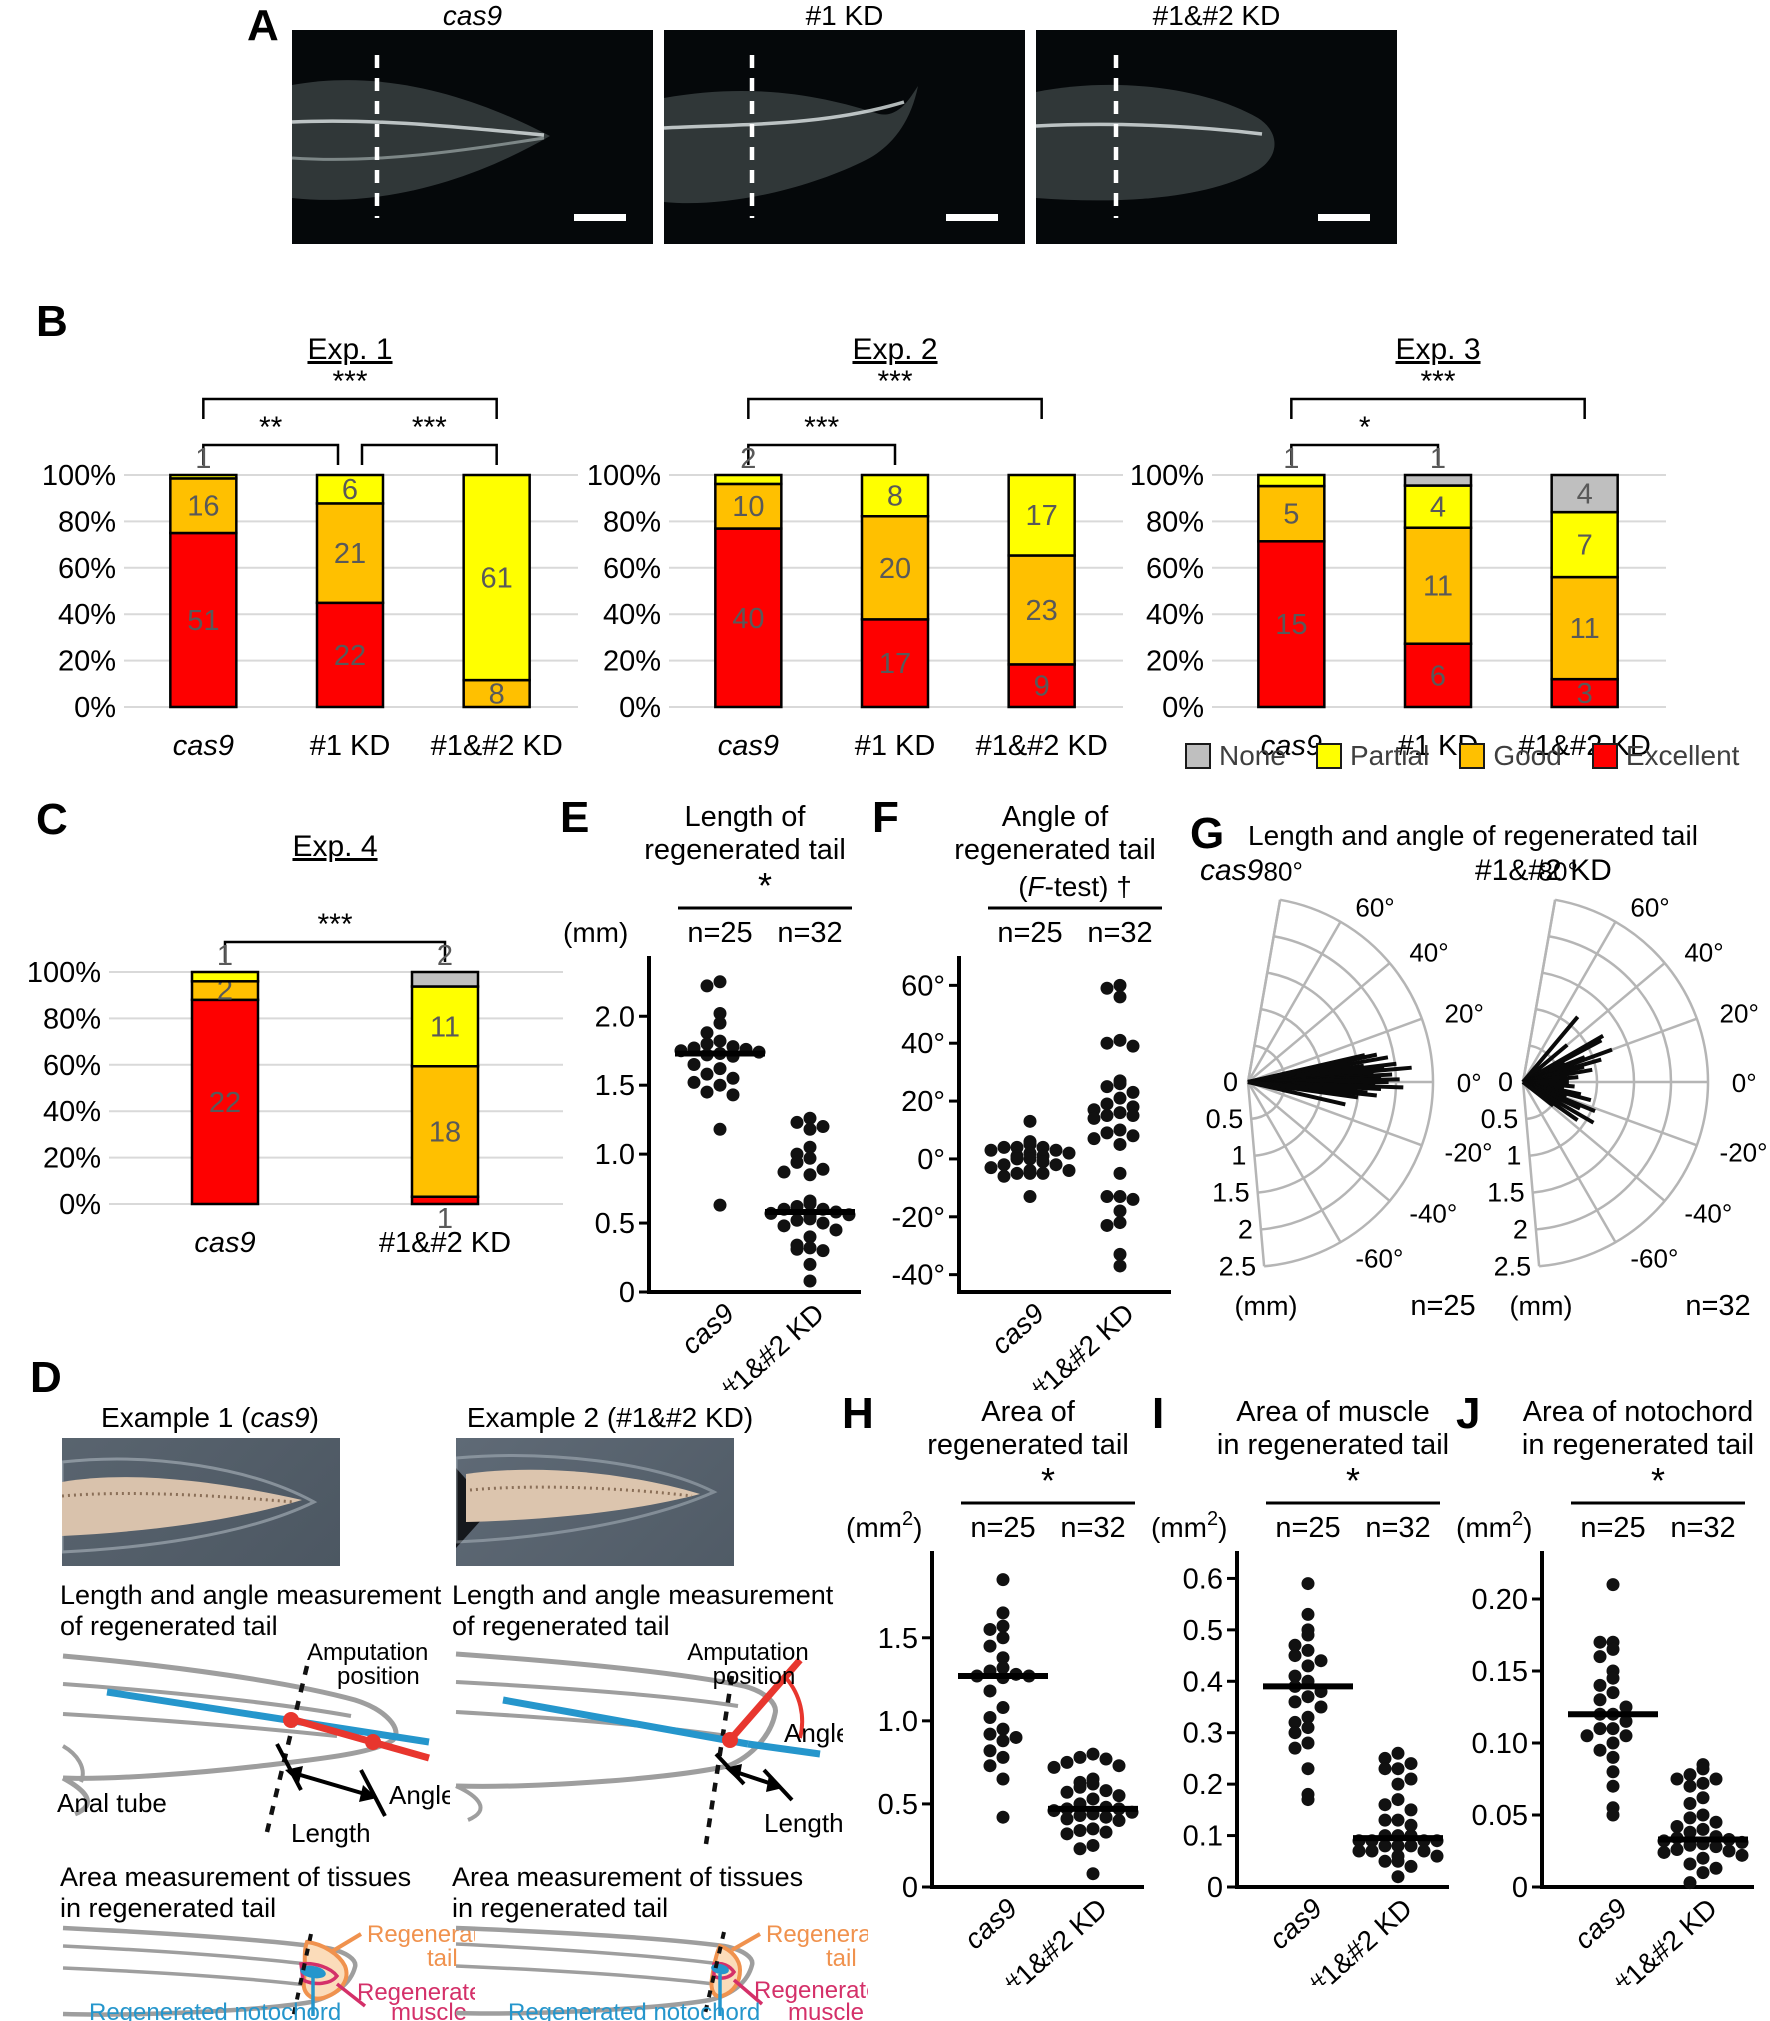 The image size is (1770, 2021). Describe the element at coordinates (918, 1218) in the screenshot. I see `svg-text: -20°` at that location.